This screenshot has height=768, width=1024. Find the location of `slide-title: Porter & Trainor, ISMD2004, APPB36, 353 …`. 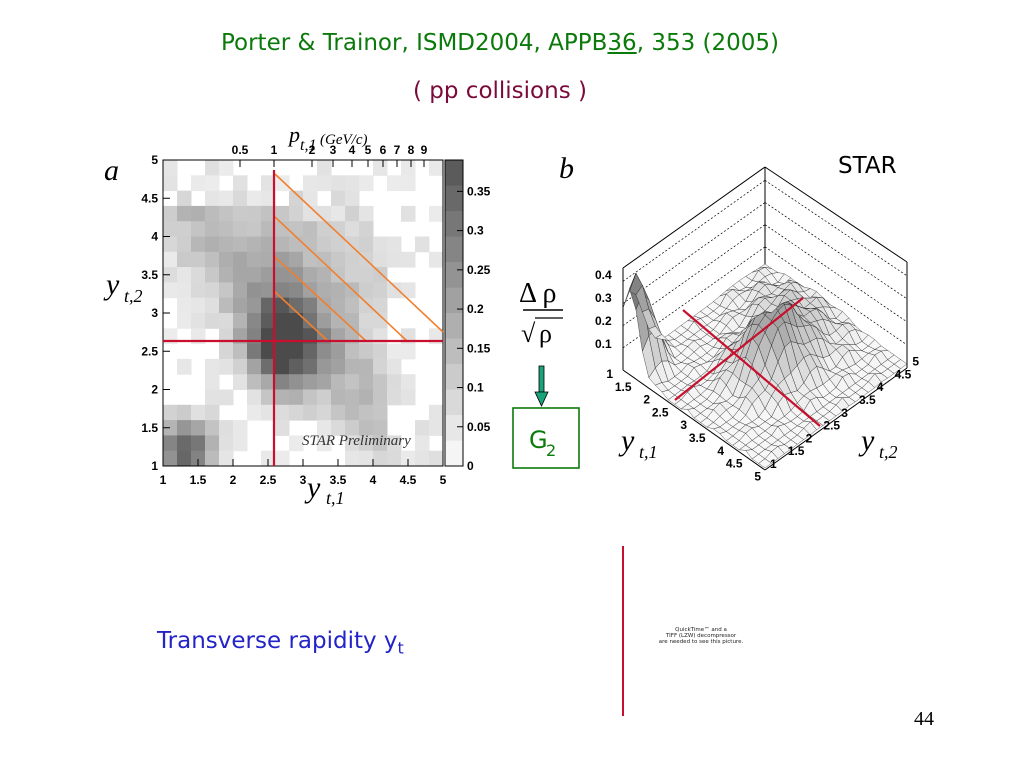

slide-title: Porter & Trainor, ISMD2004, APPB36, 353 … is located at coordinates (500, 43).